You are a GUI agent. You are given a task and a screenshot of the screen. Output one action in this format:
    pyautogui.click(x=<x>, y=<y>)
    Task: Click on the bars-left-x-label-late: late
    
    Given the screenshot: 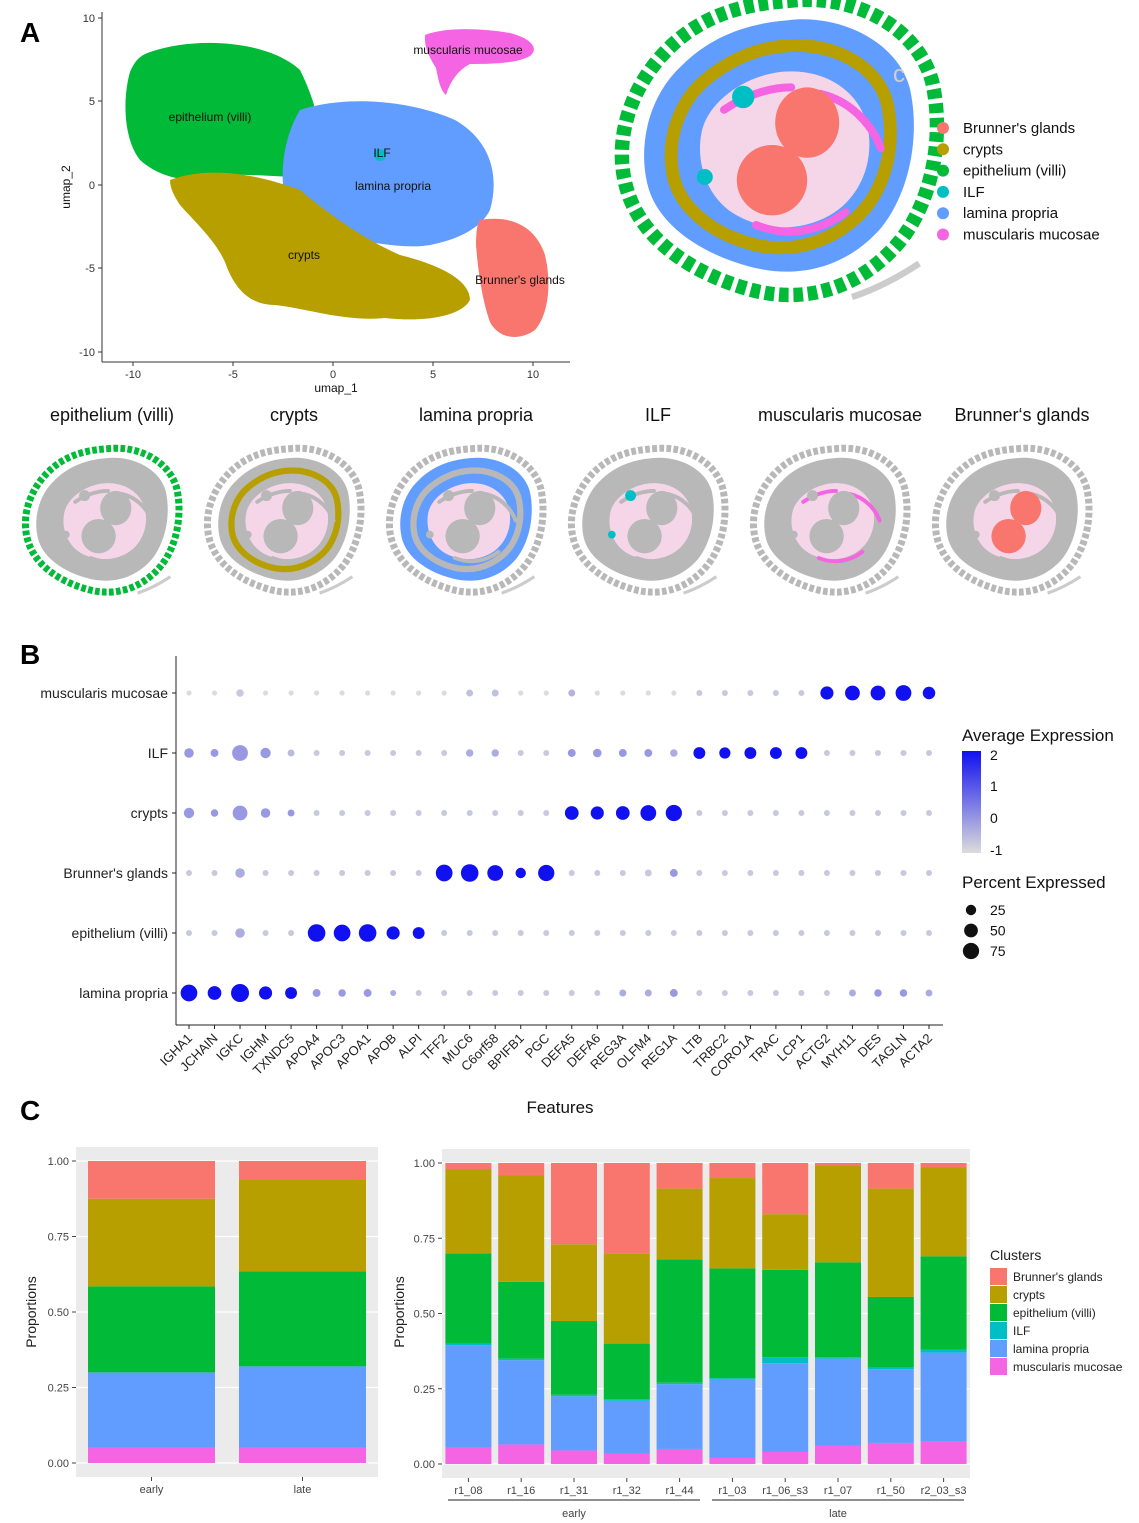 What is the action you would take?
    pyautogui.click(x=303, y=1490)
    